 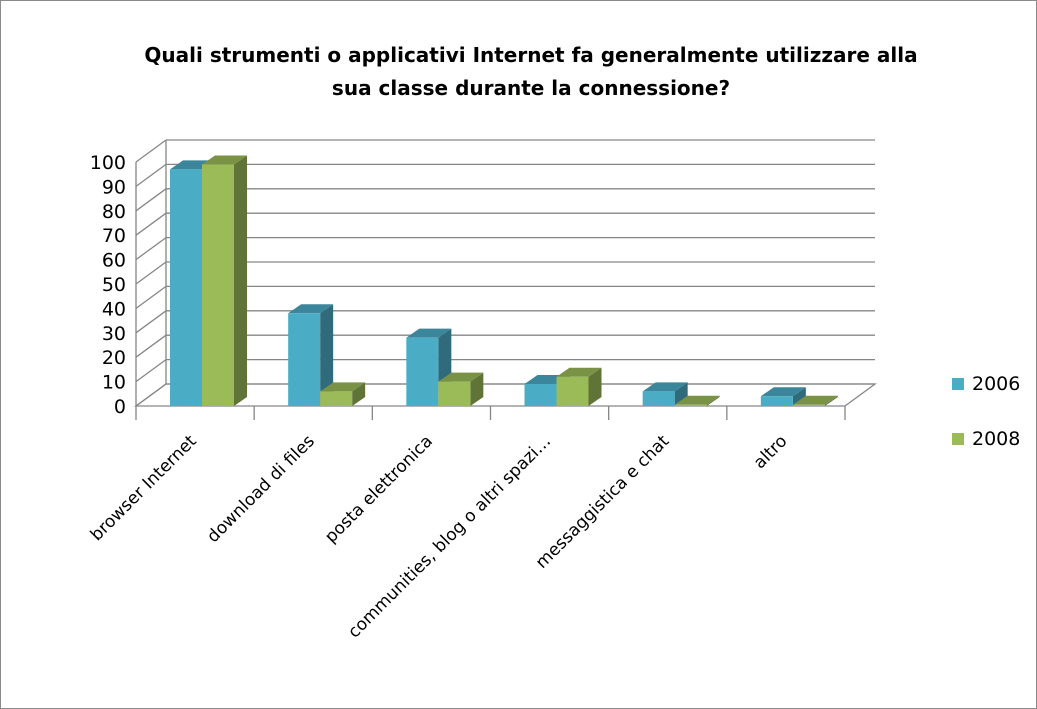 I want to click on x-tick-label-5: altro, so click(x=771, y=452).